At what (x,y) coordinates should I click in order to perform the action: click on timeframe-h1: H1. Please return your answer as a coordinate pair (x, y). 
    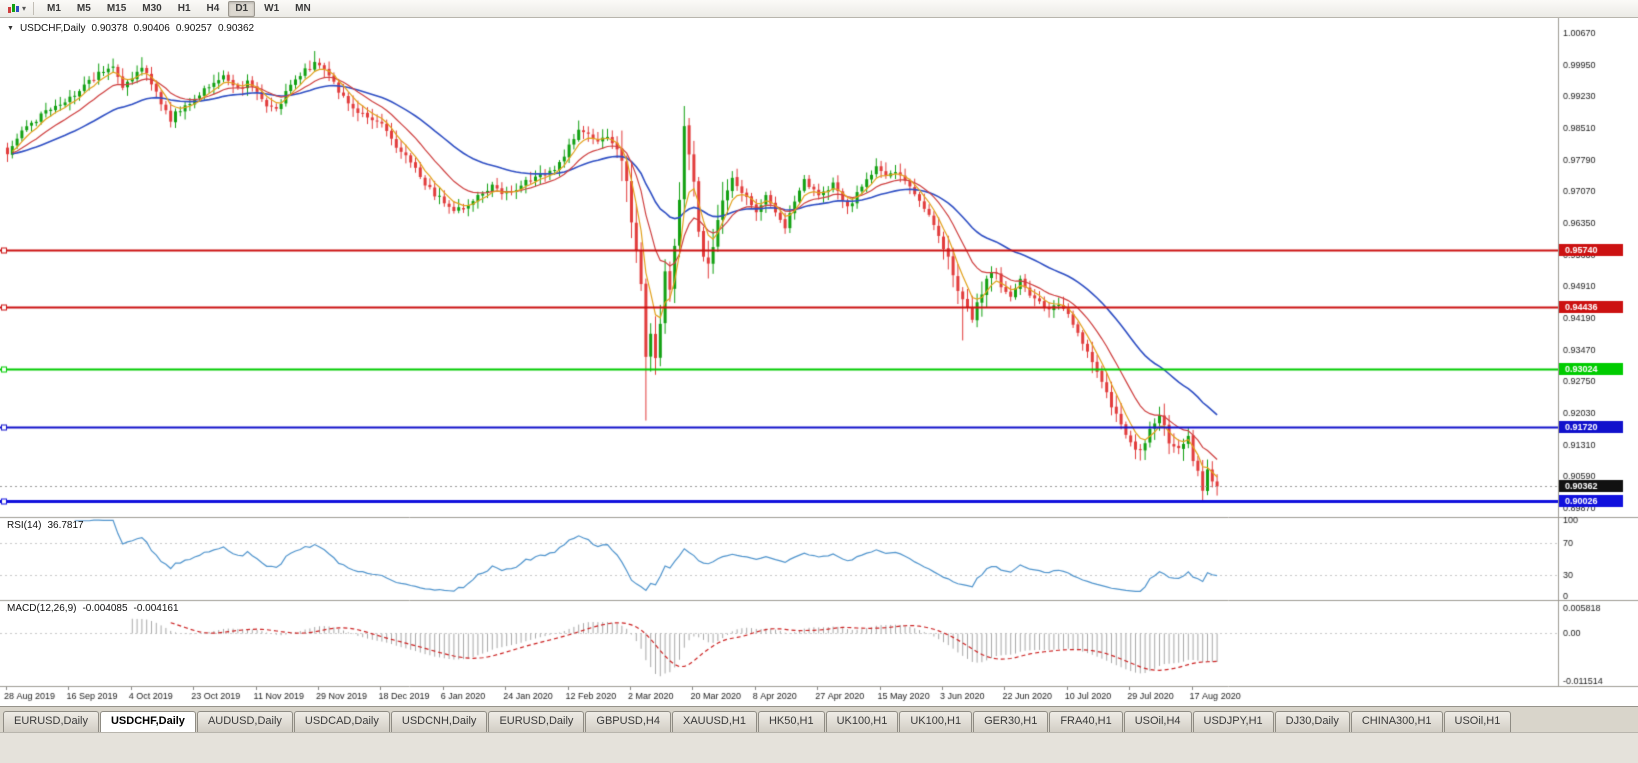
    Looking at the image, I should click on (184, 8).